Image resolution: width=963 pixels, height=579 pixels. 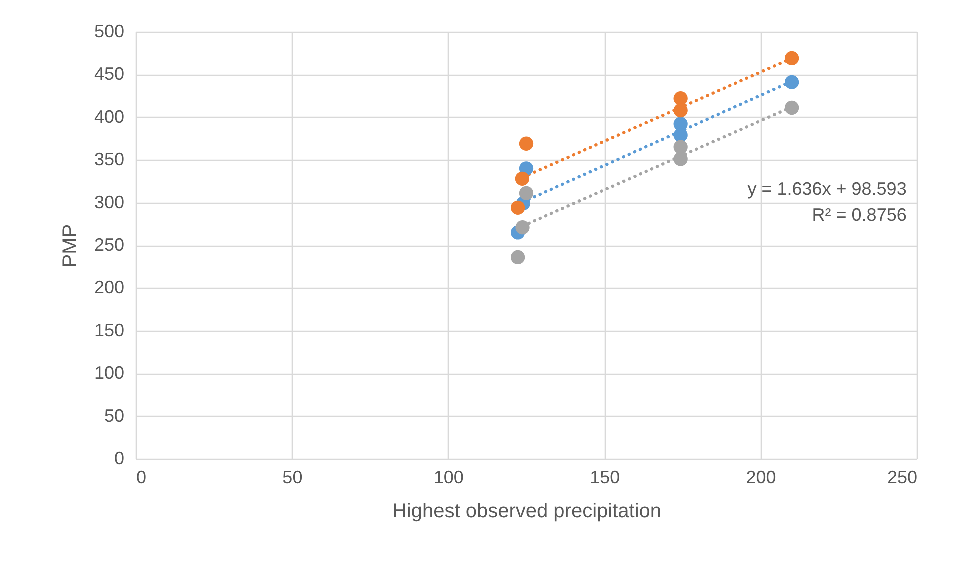 I want to click on y-tick-label: 500, so click(x=109, y=32).